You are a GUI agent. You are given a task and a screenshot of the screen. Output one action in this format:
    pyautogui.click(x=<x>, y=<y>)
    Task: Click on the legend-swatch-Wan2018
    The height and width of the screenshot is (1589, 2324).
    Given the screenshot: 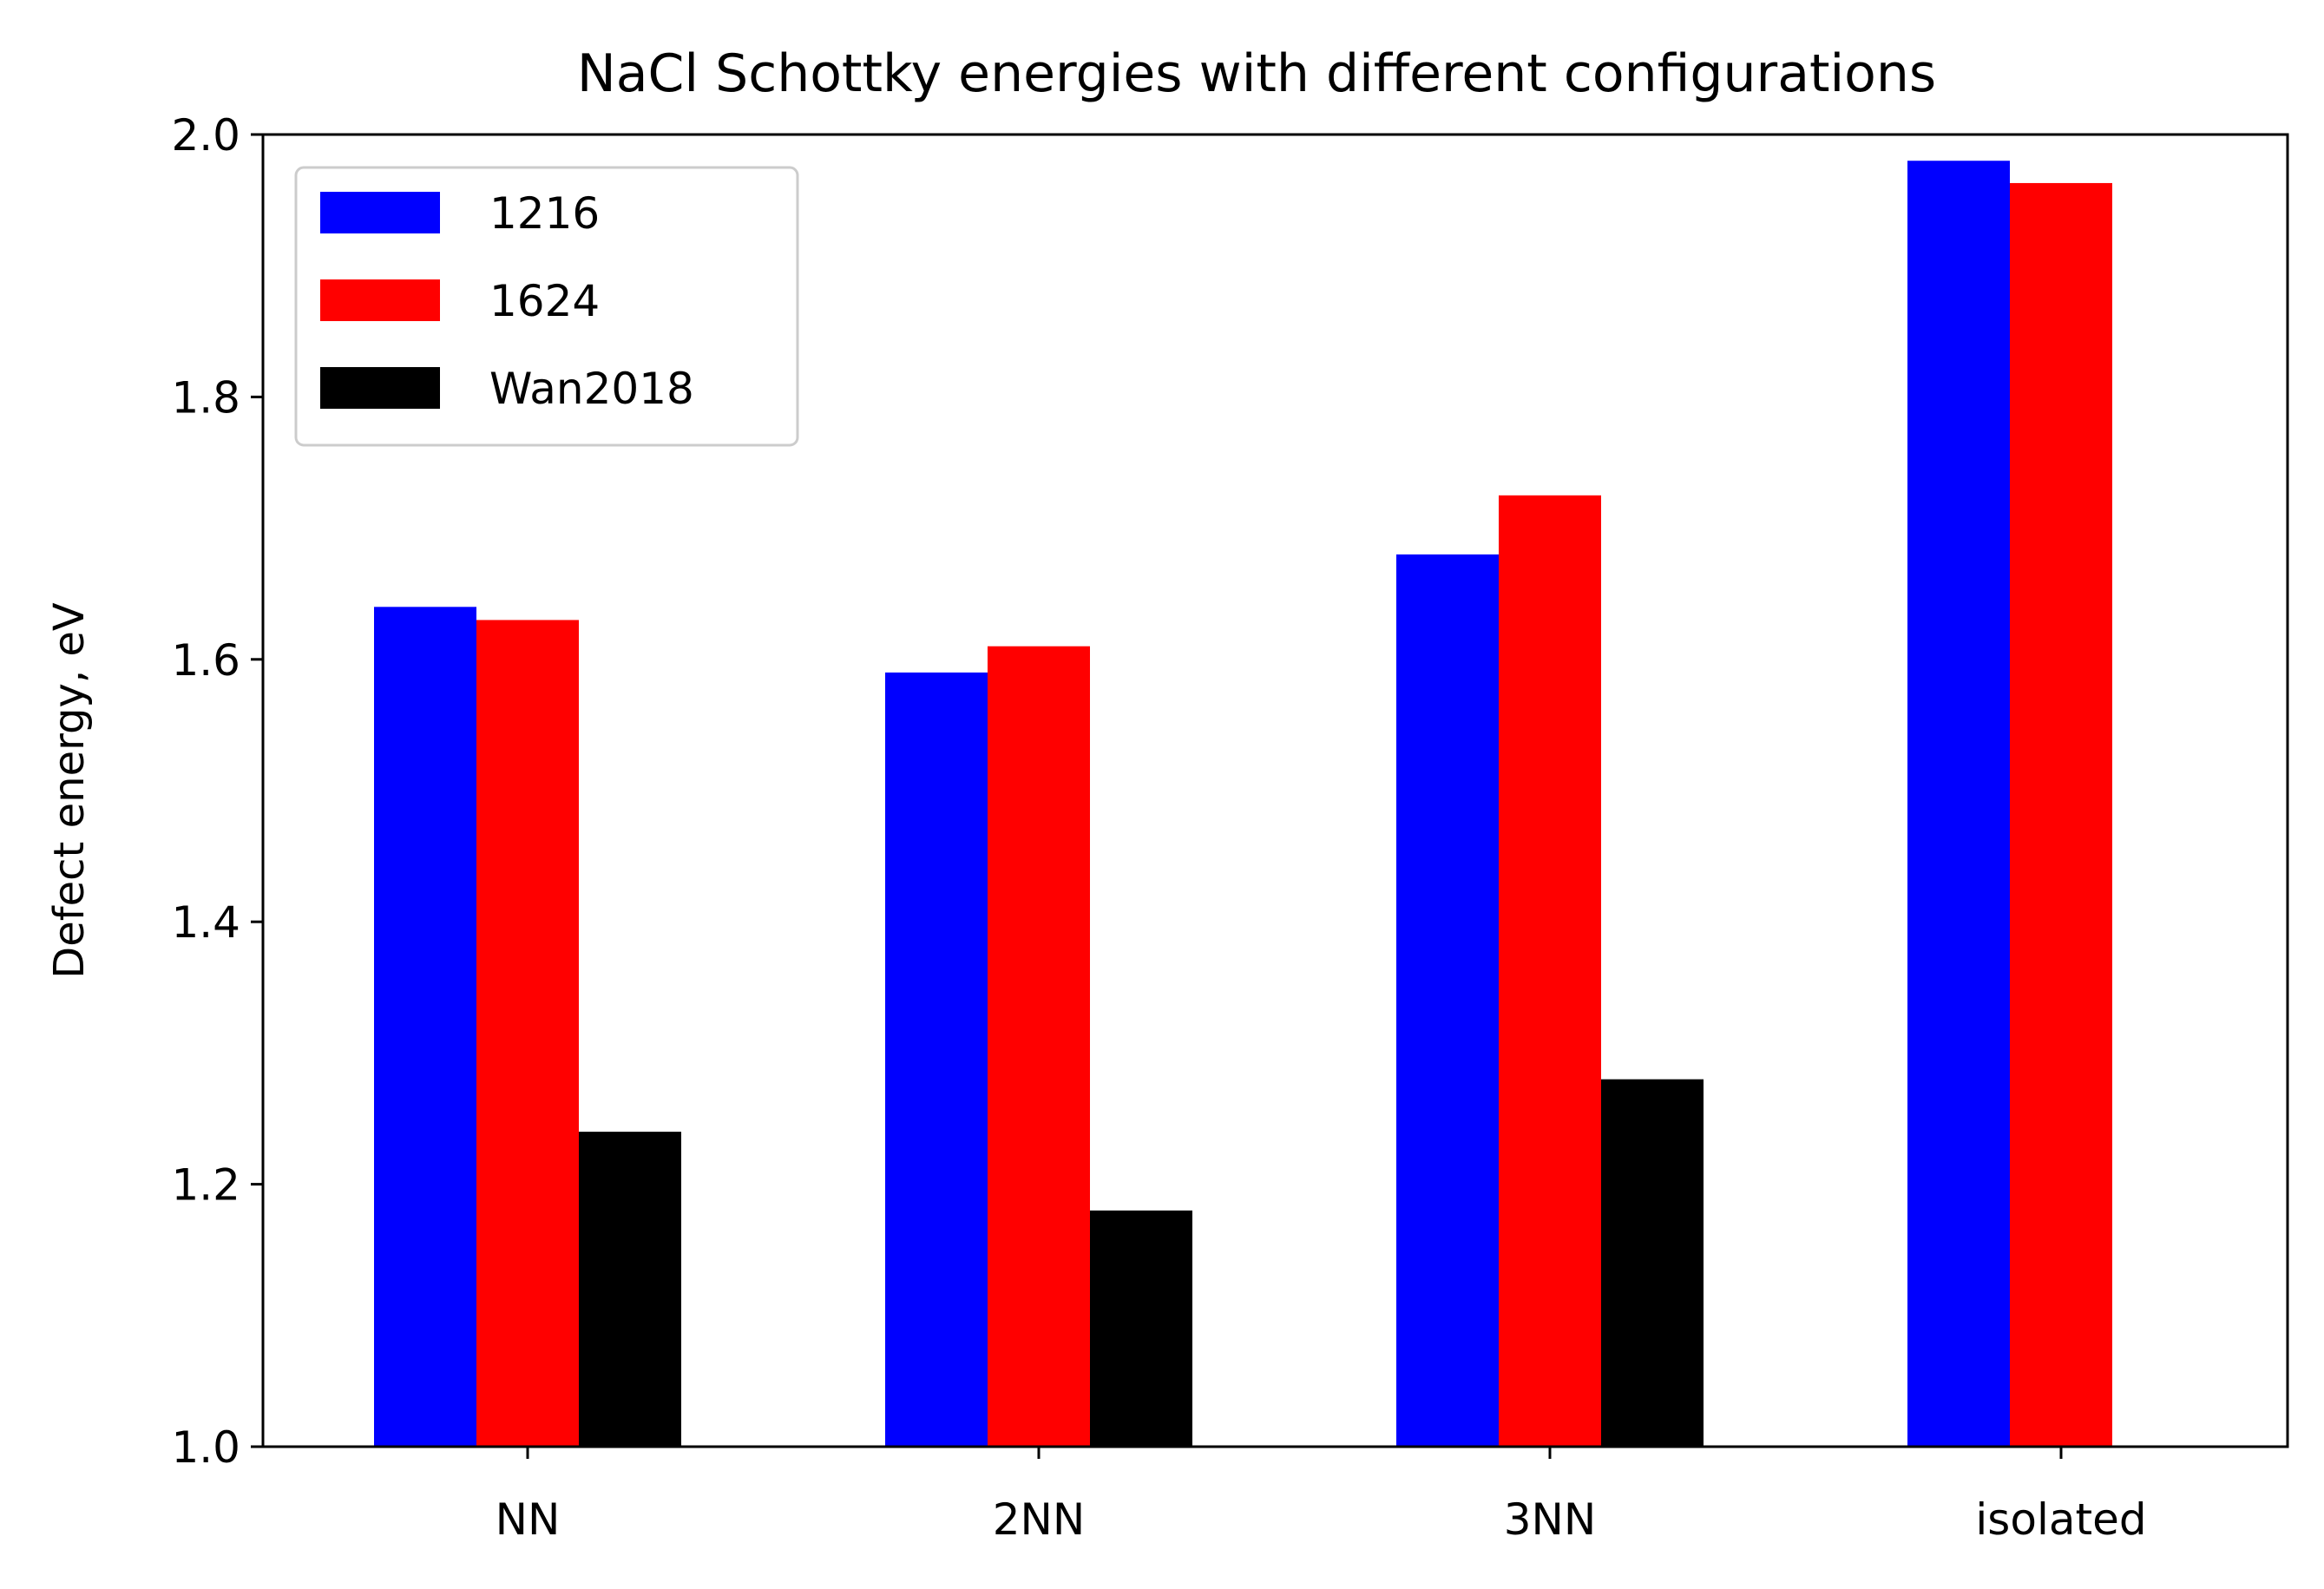 What is the action you would take?
    pyautogui.click(x=380, y=388)
    